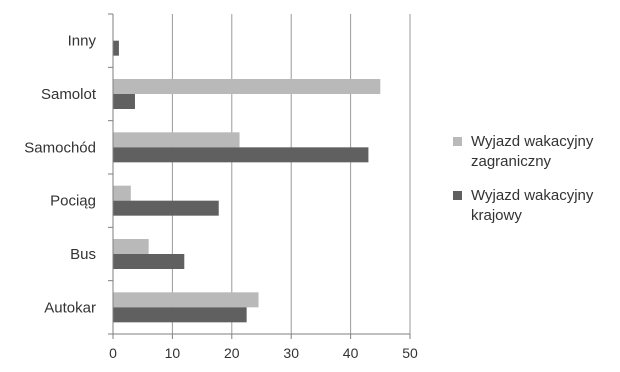 The image size is (620, 372). I want to click on legend-item-domestic: Wyjazd wakacyjny krajowy, so click(536, 206).